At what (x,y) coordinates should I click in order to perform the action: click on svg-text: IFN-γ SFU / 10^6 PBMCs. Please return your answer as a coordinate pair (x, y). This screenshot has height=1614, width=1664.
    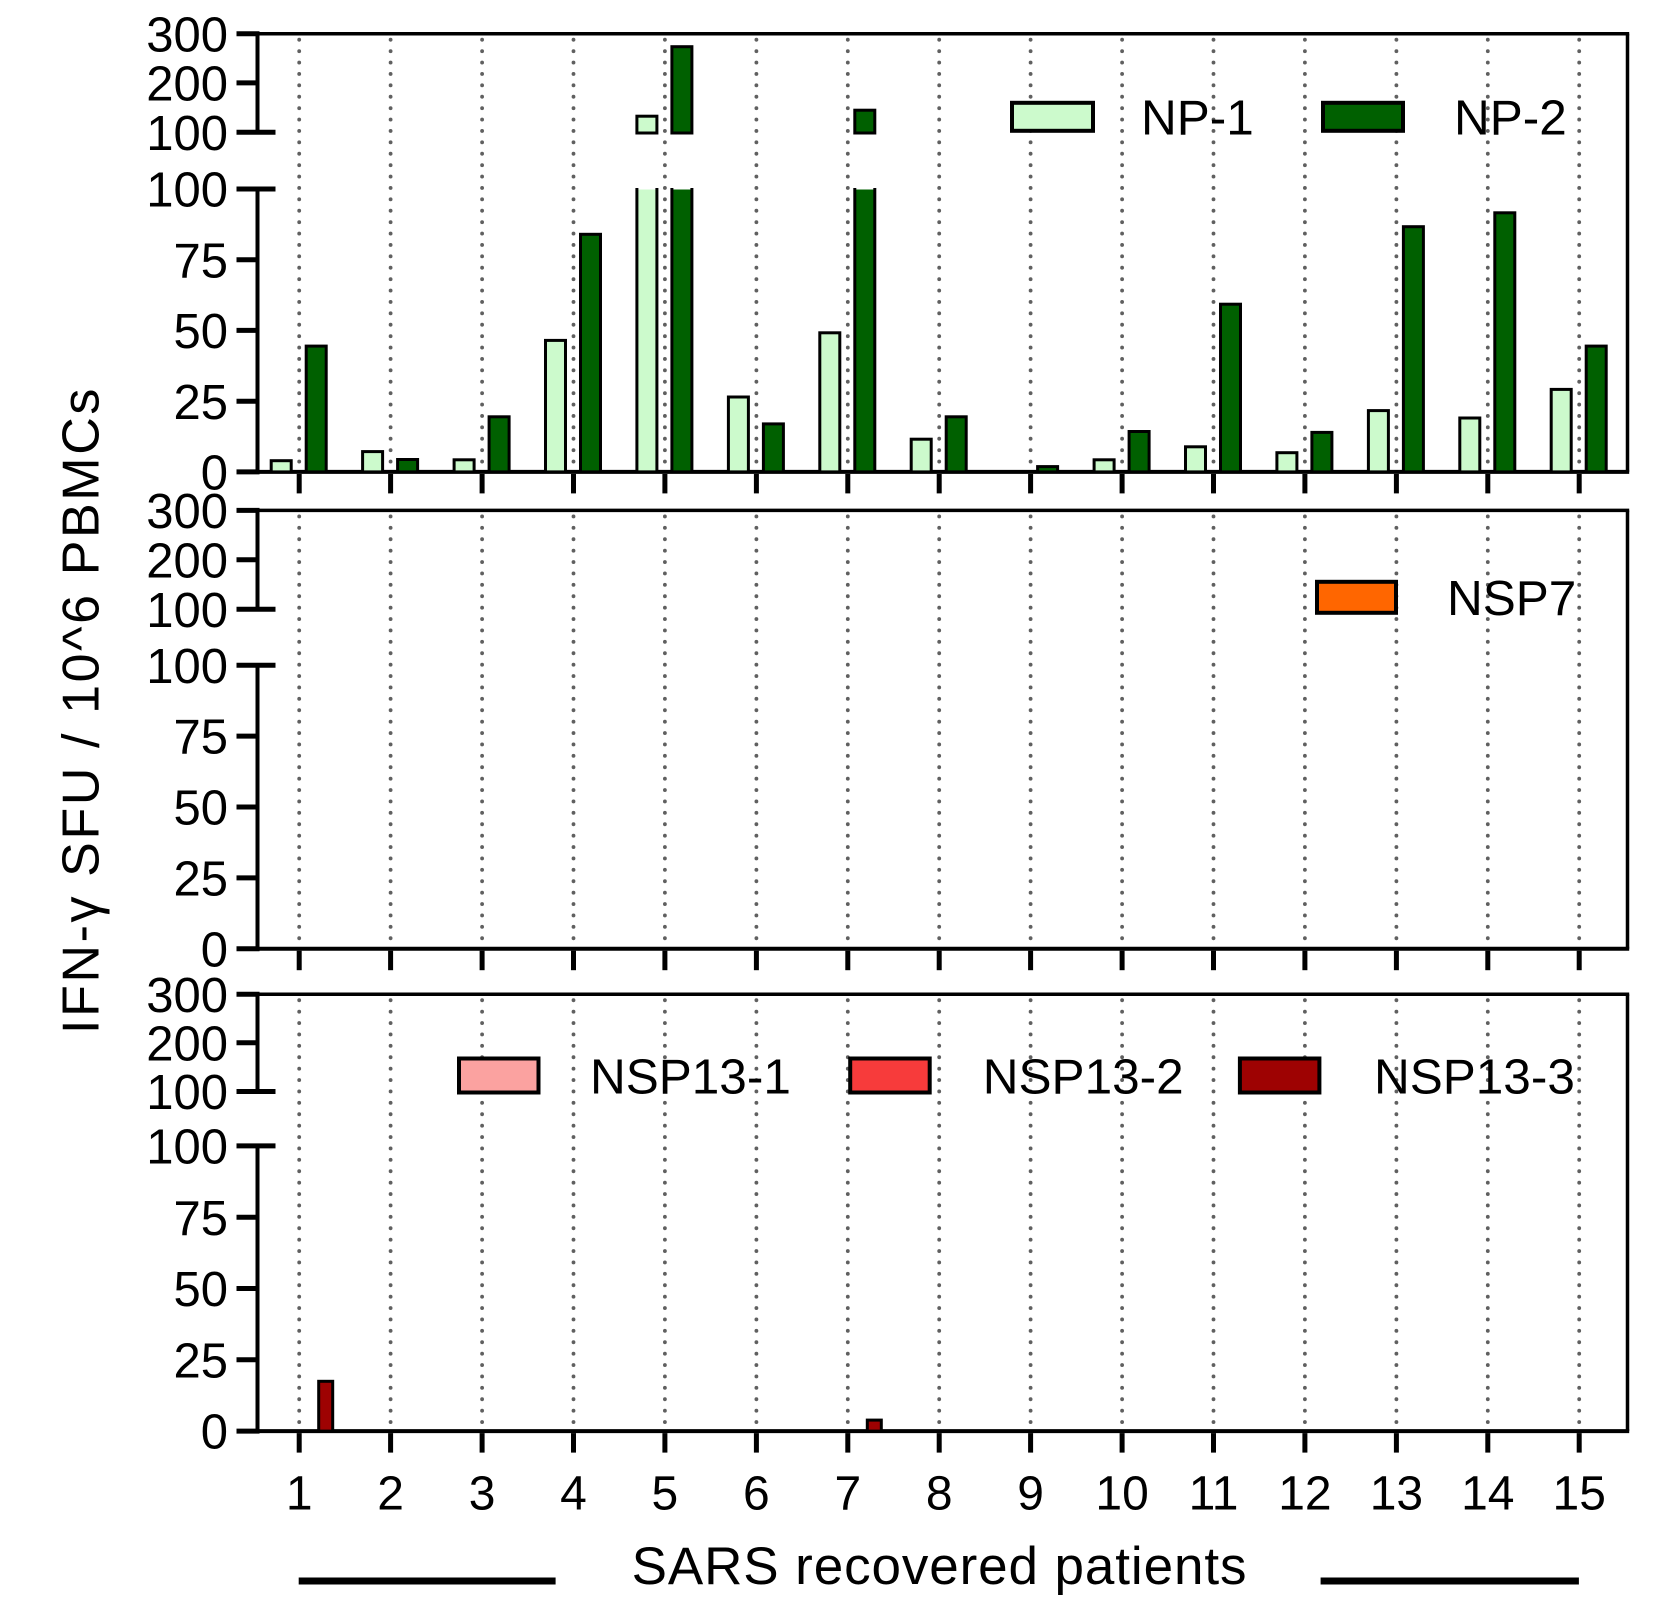
    Looking at the image, I should click on (82, 710).